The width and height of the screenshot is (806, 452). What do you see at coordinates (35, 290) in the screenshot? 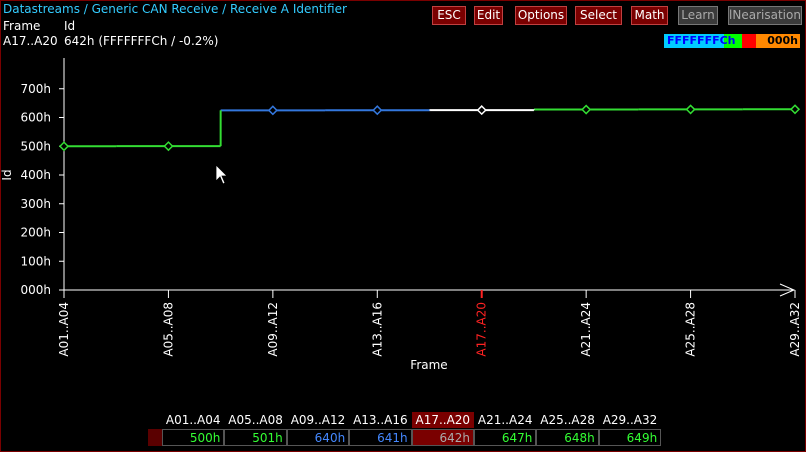
I see `y-tick-label: 000h` at bounding box center [35, 290].